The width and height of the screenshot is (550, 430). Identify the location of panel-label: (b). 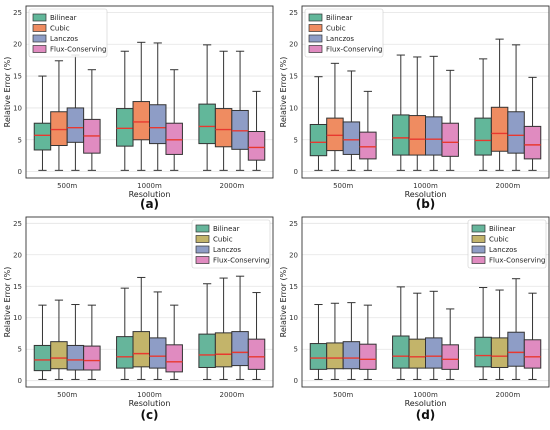
(426, 204).